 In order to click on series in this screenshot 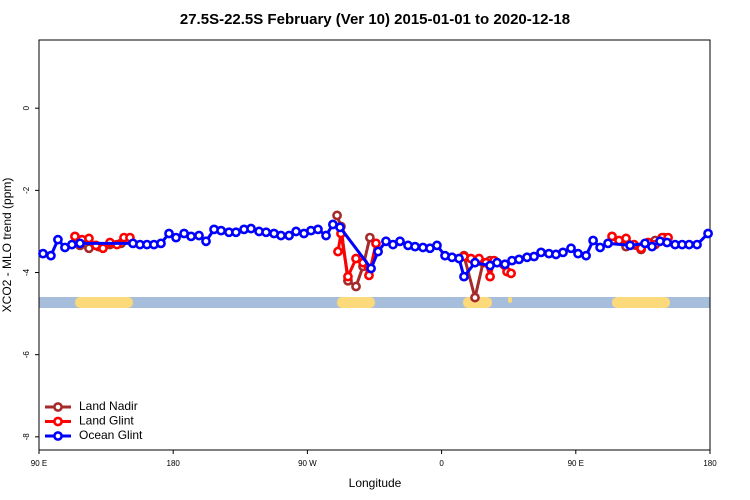, I will do `click(375, 250)`.